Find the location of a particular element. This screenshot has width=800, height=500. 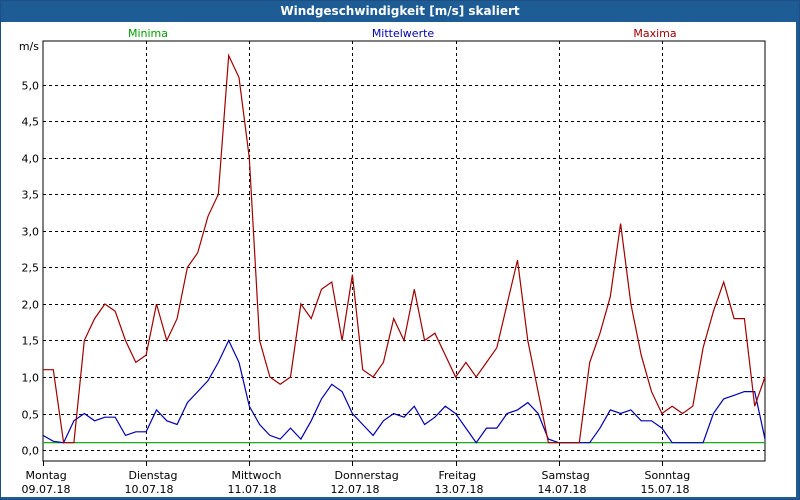

y-tick-label: 5,0 is located at coordinates (31, 86).